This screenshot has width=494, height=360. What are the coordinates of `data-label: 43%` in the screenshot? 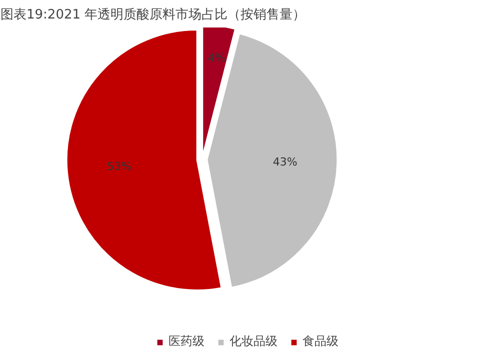 It's located at (285, 161).